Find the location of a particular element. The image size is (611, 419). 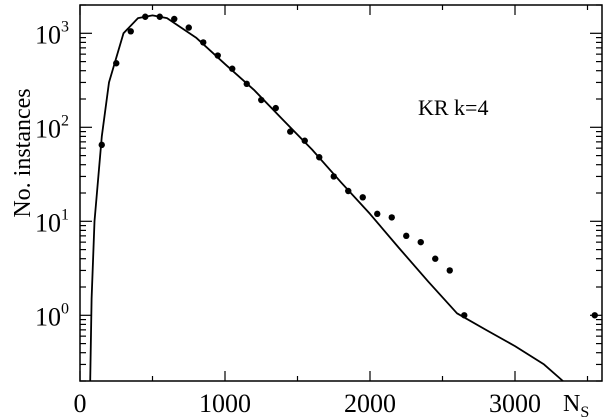

x-tick-label: 3000 is located at coordinates (515, 403).